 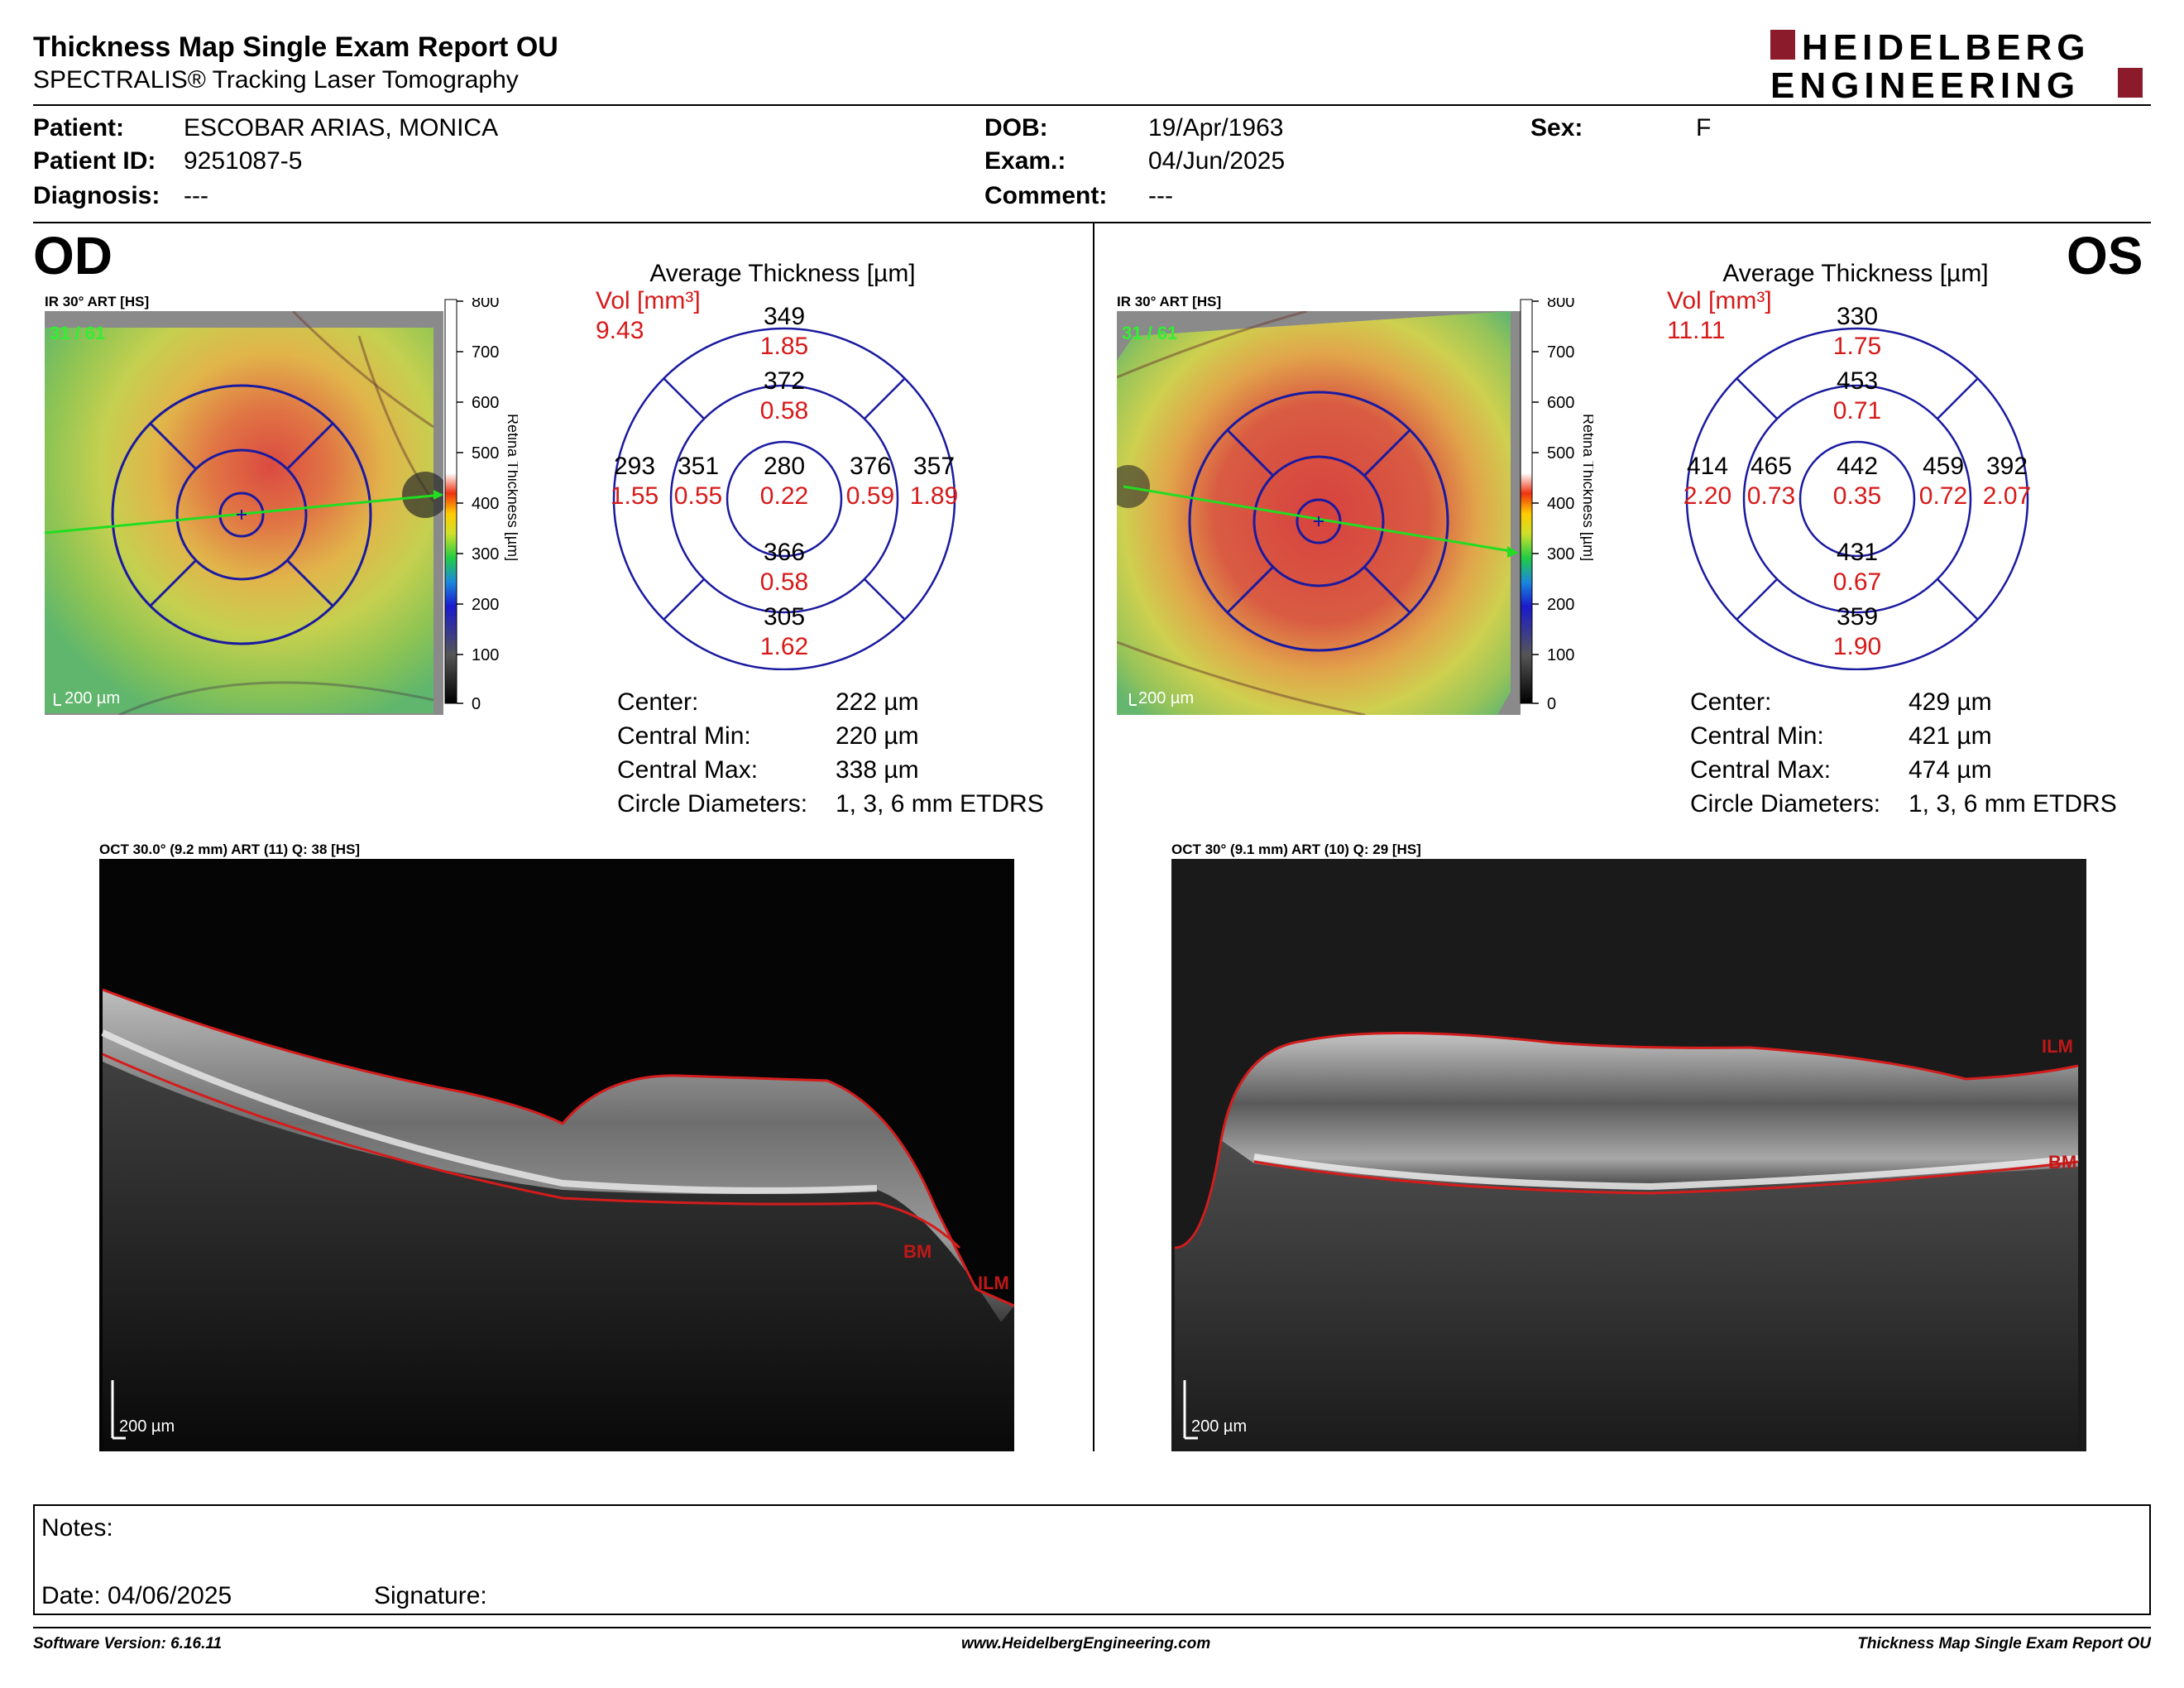 I want to click on od-cbar-tick: 100, so click(x=485, y=655).